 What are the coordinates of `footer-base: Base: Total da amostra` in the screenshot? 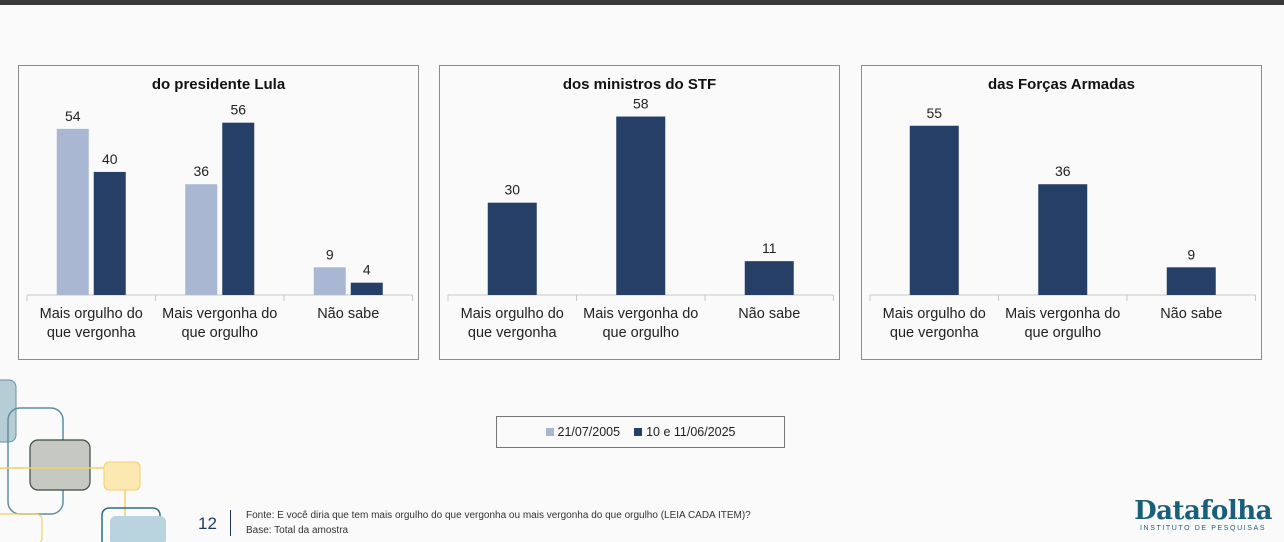 It's located at (297, 530).